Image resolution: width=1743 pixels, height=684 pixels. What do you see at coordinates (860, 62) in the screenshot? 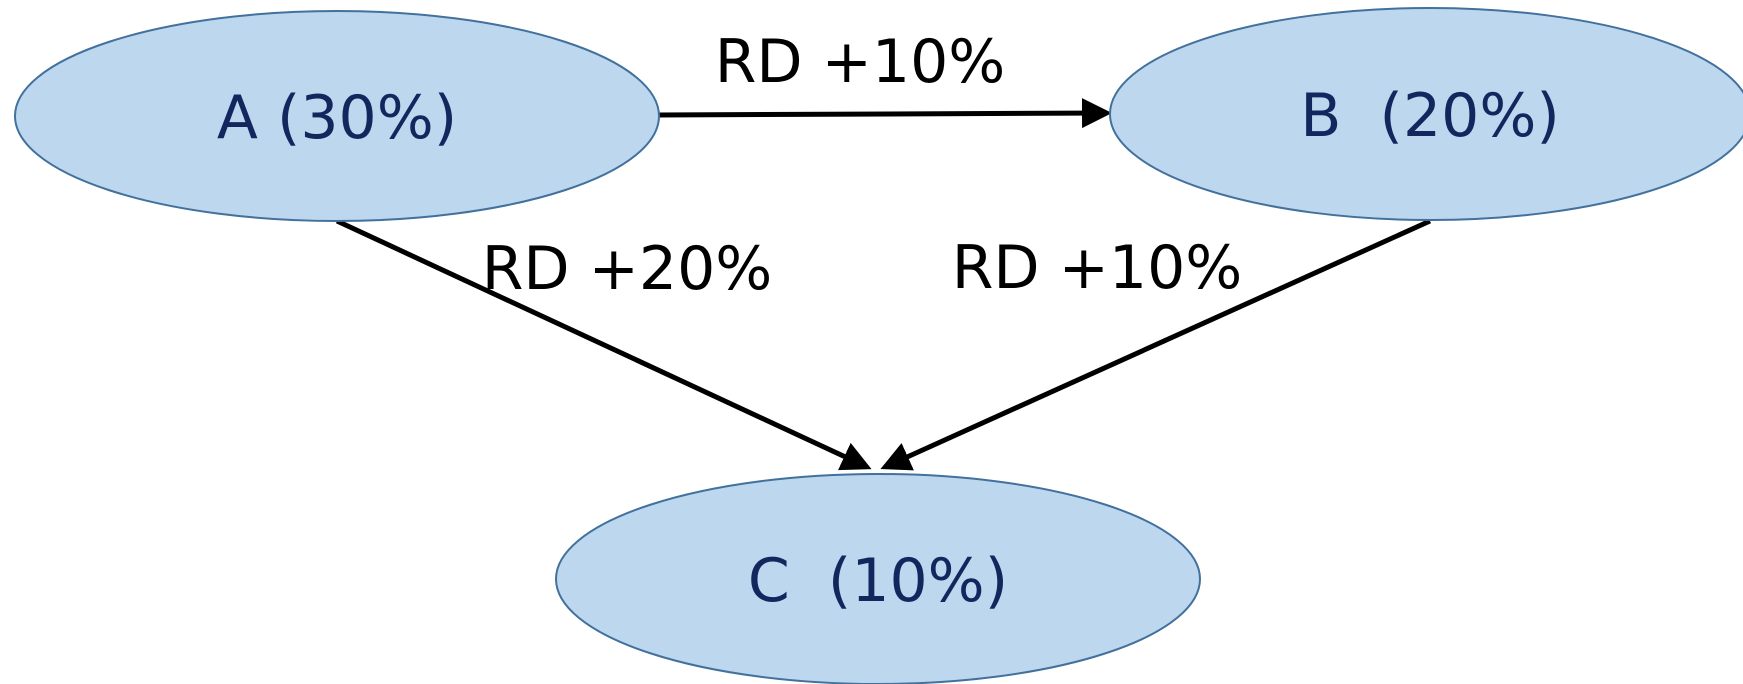
I see `edge-a-to-b-label: RD +10%` at bounding box center [860, 62].